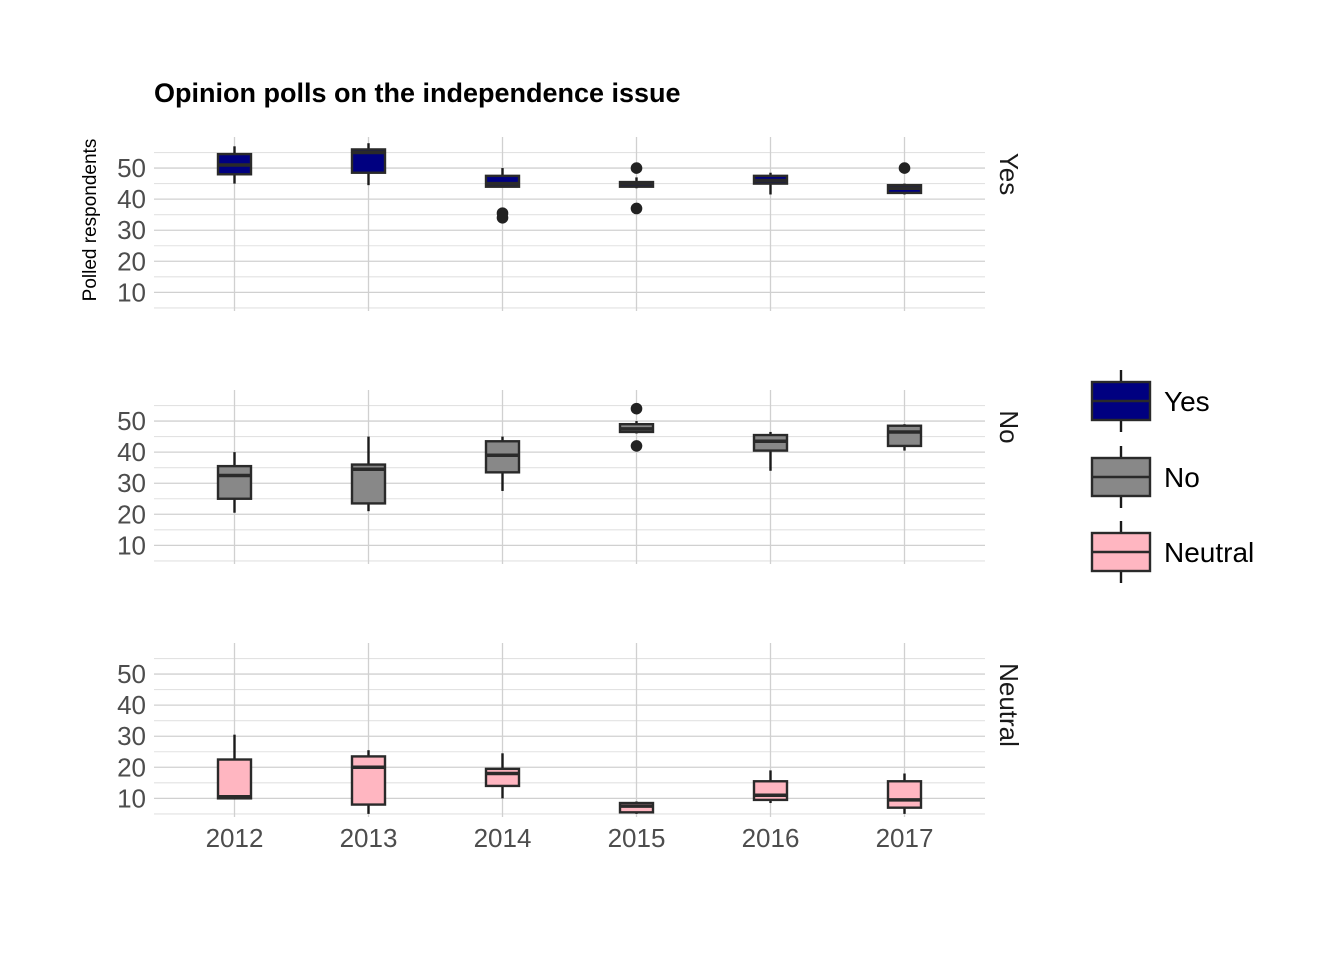  I want to click on box-neutral-2015, so click(636, 807).